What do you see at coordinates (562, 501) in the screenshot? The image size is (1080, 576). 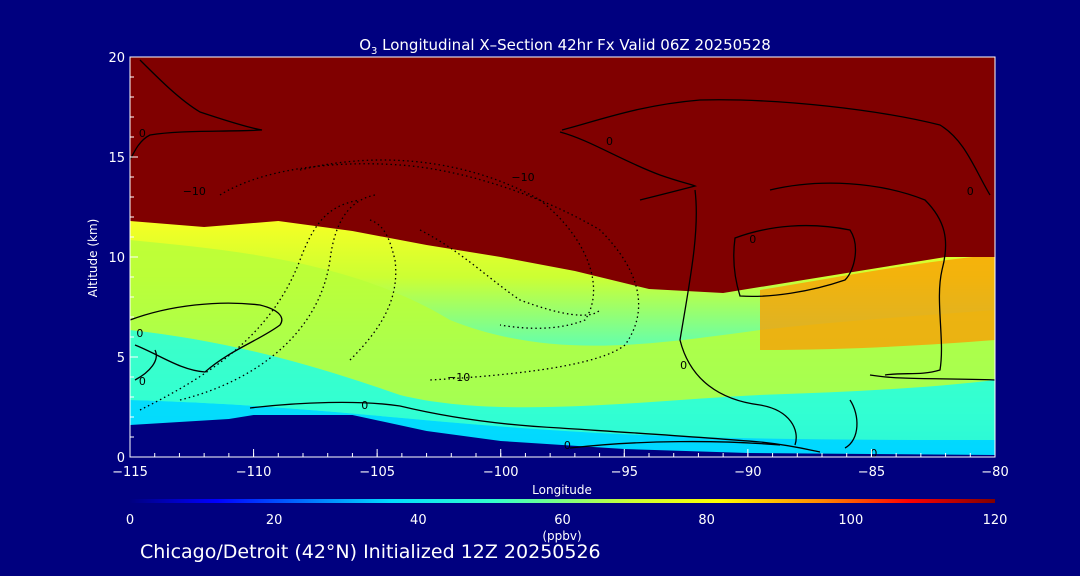 I see `colorbar` at bounding box center [562, 501].